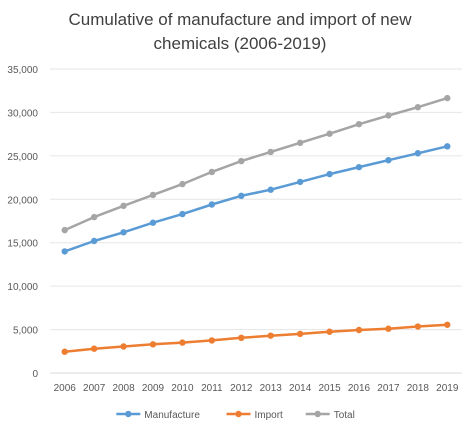 The height and width of the screenshot is (434, 475). Describe the element at coordinates (25, 331) in the screenshot. I see `y-tick-label: 5,000` at that location.